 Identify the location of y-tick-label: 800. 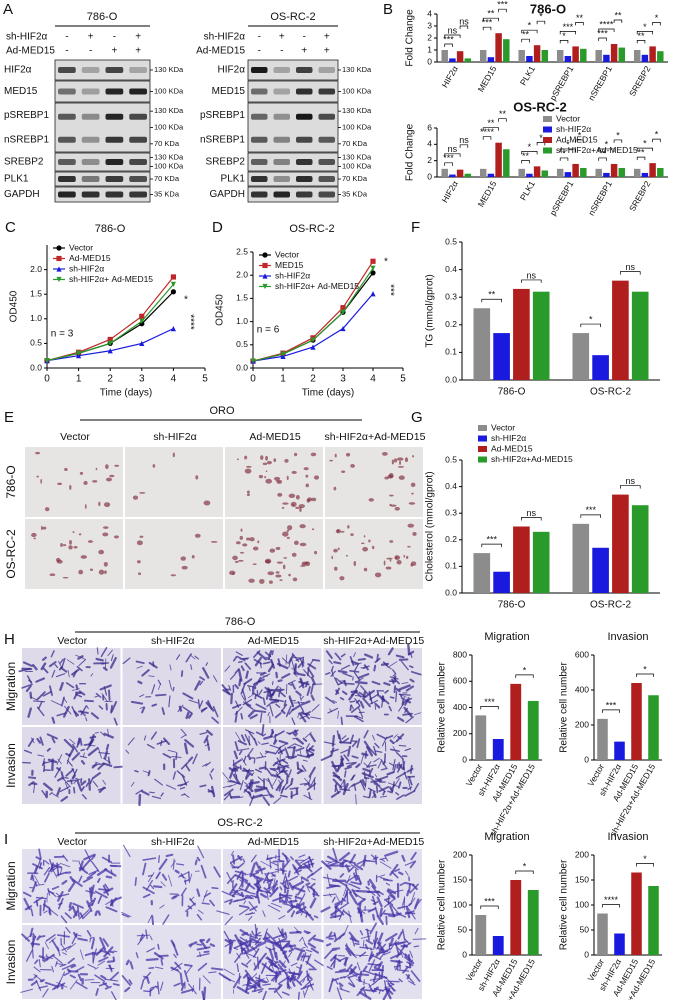
(460, 654).